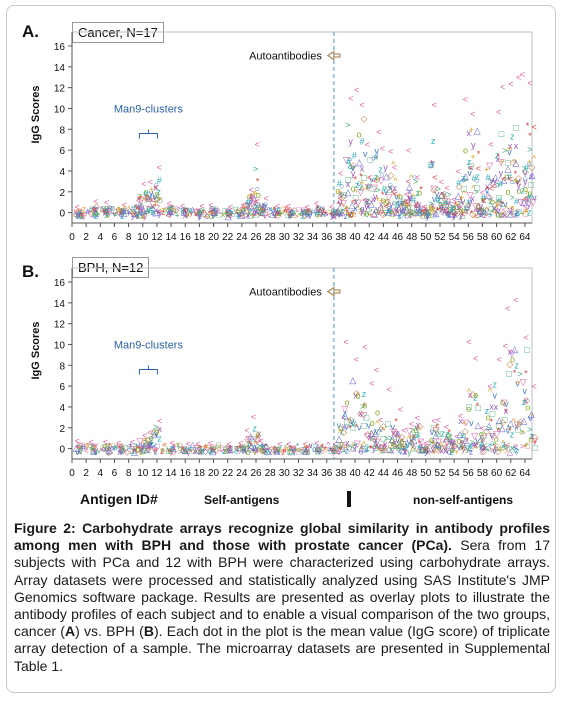 The width and height of the screenshot is (564, 701). What do you see at coordinates (350, 141) in the screenshot?
I see `data-point: y` at bounding box center [350, 141].